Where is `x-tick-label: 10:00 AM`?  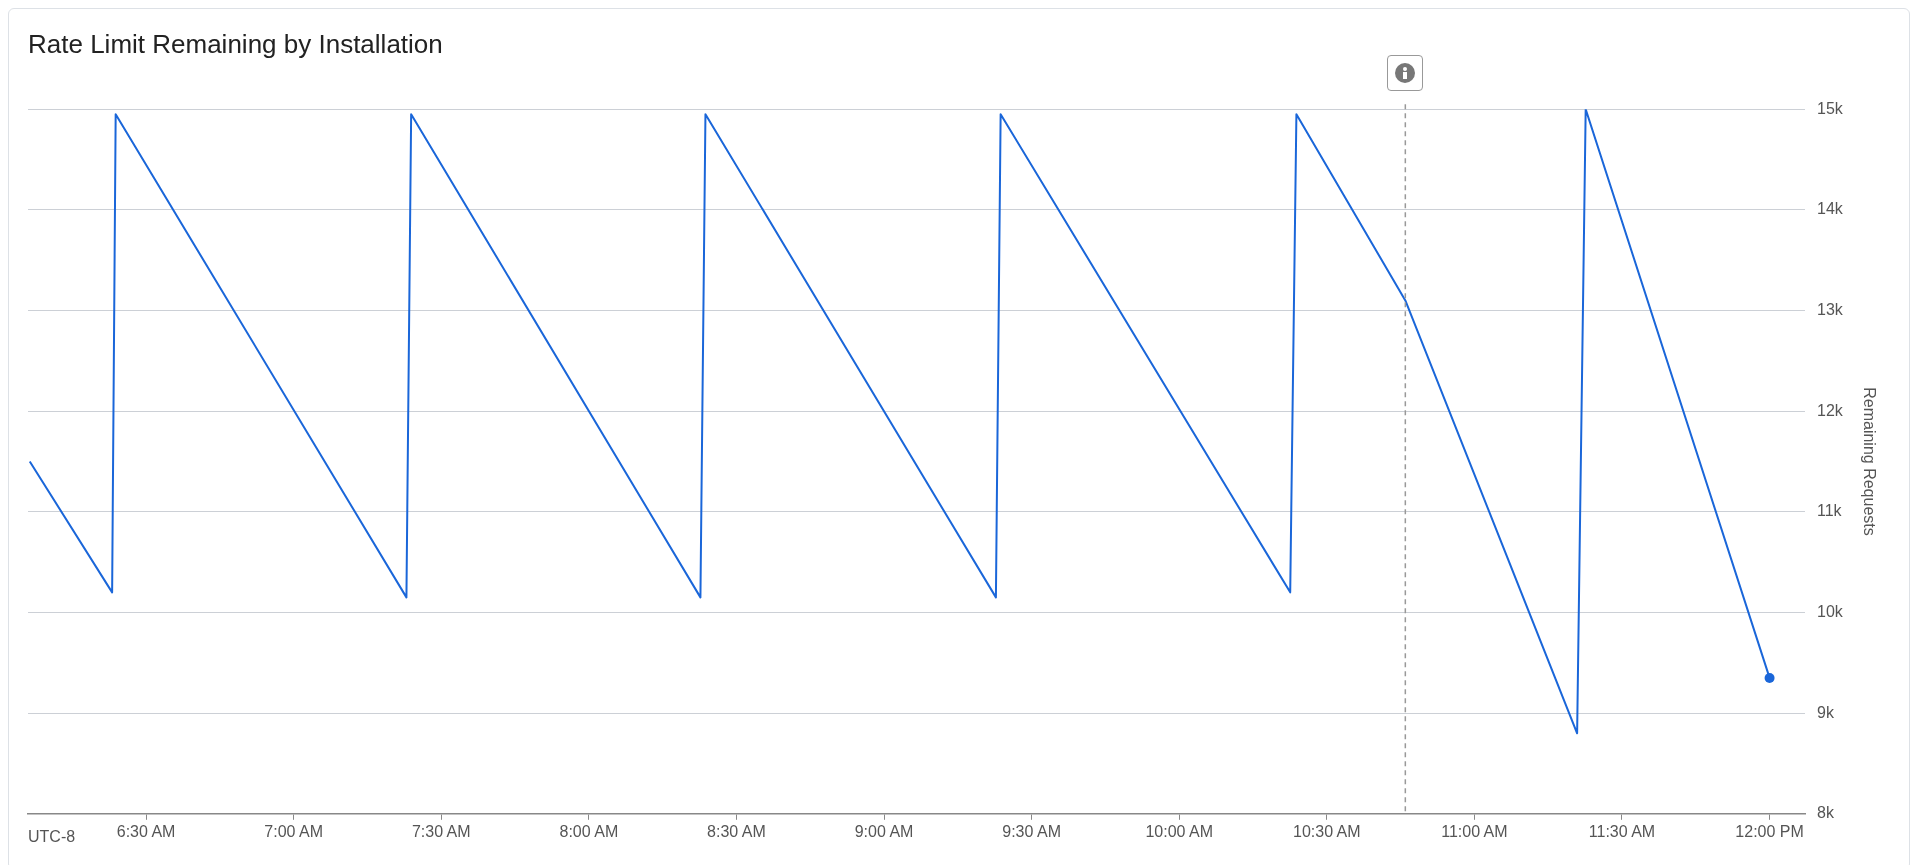 x-tick-label: 10:00 AM is located at coordinates (1179, 831).